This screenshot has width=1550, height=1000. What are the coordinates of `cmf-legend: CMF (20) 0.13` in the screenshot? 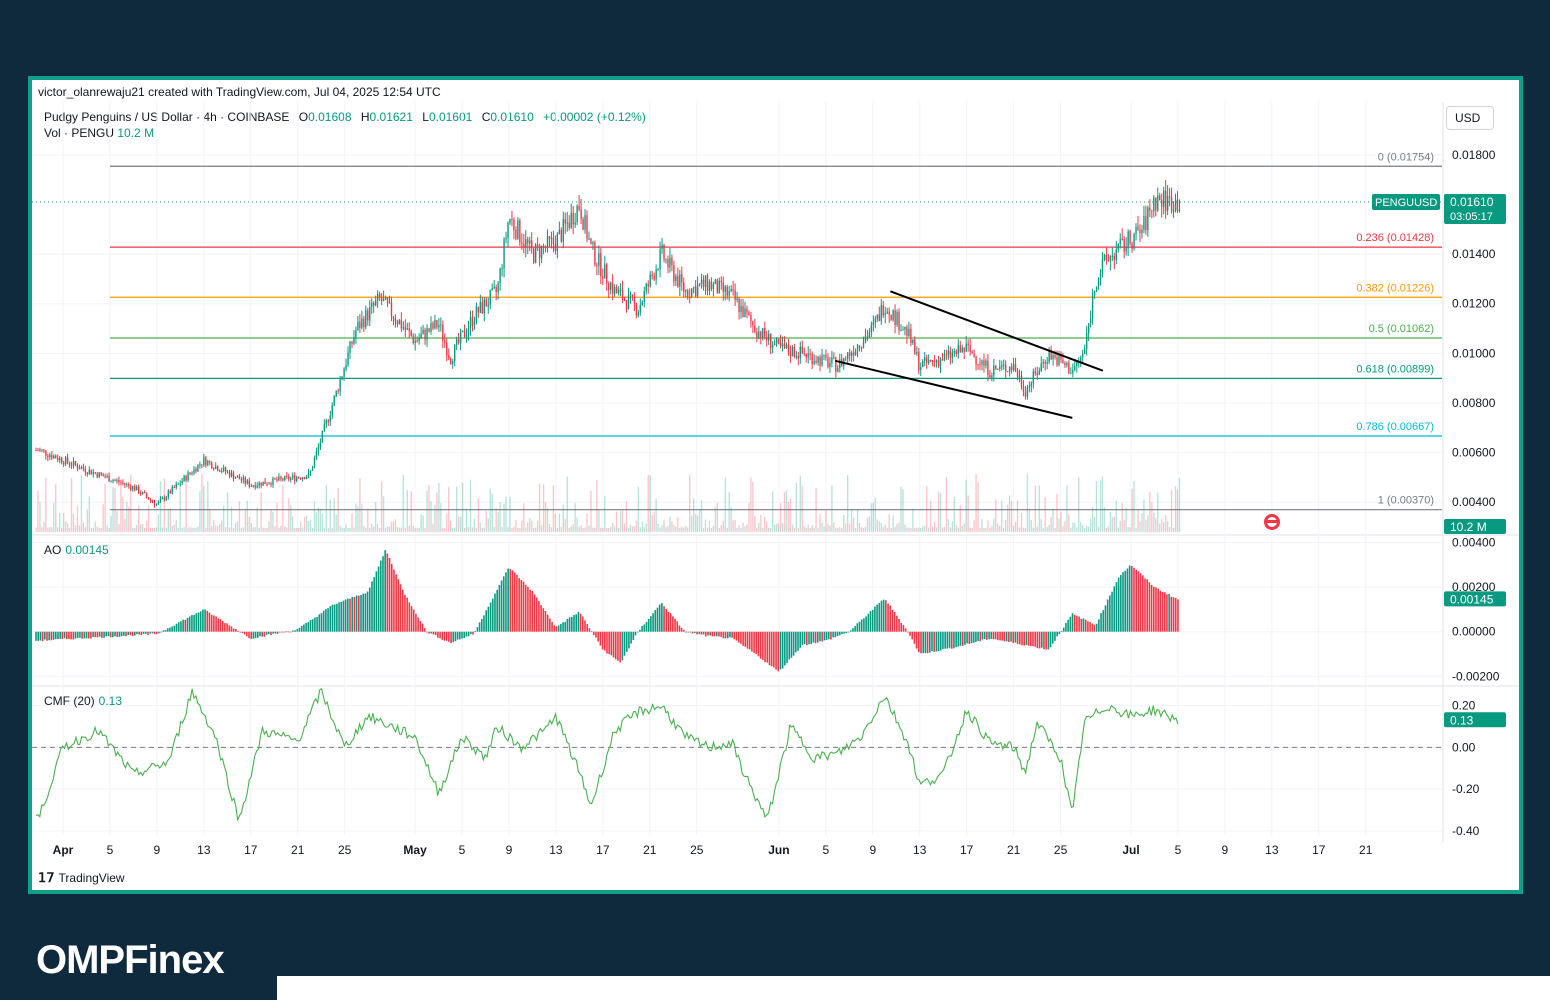 It's located at (83, 701).